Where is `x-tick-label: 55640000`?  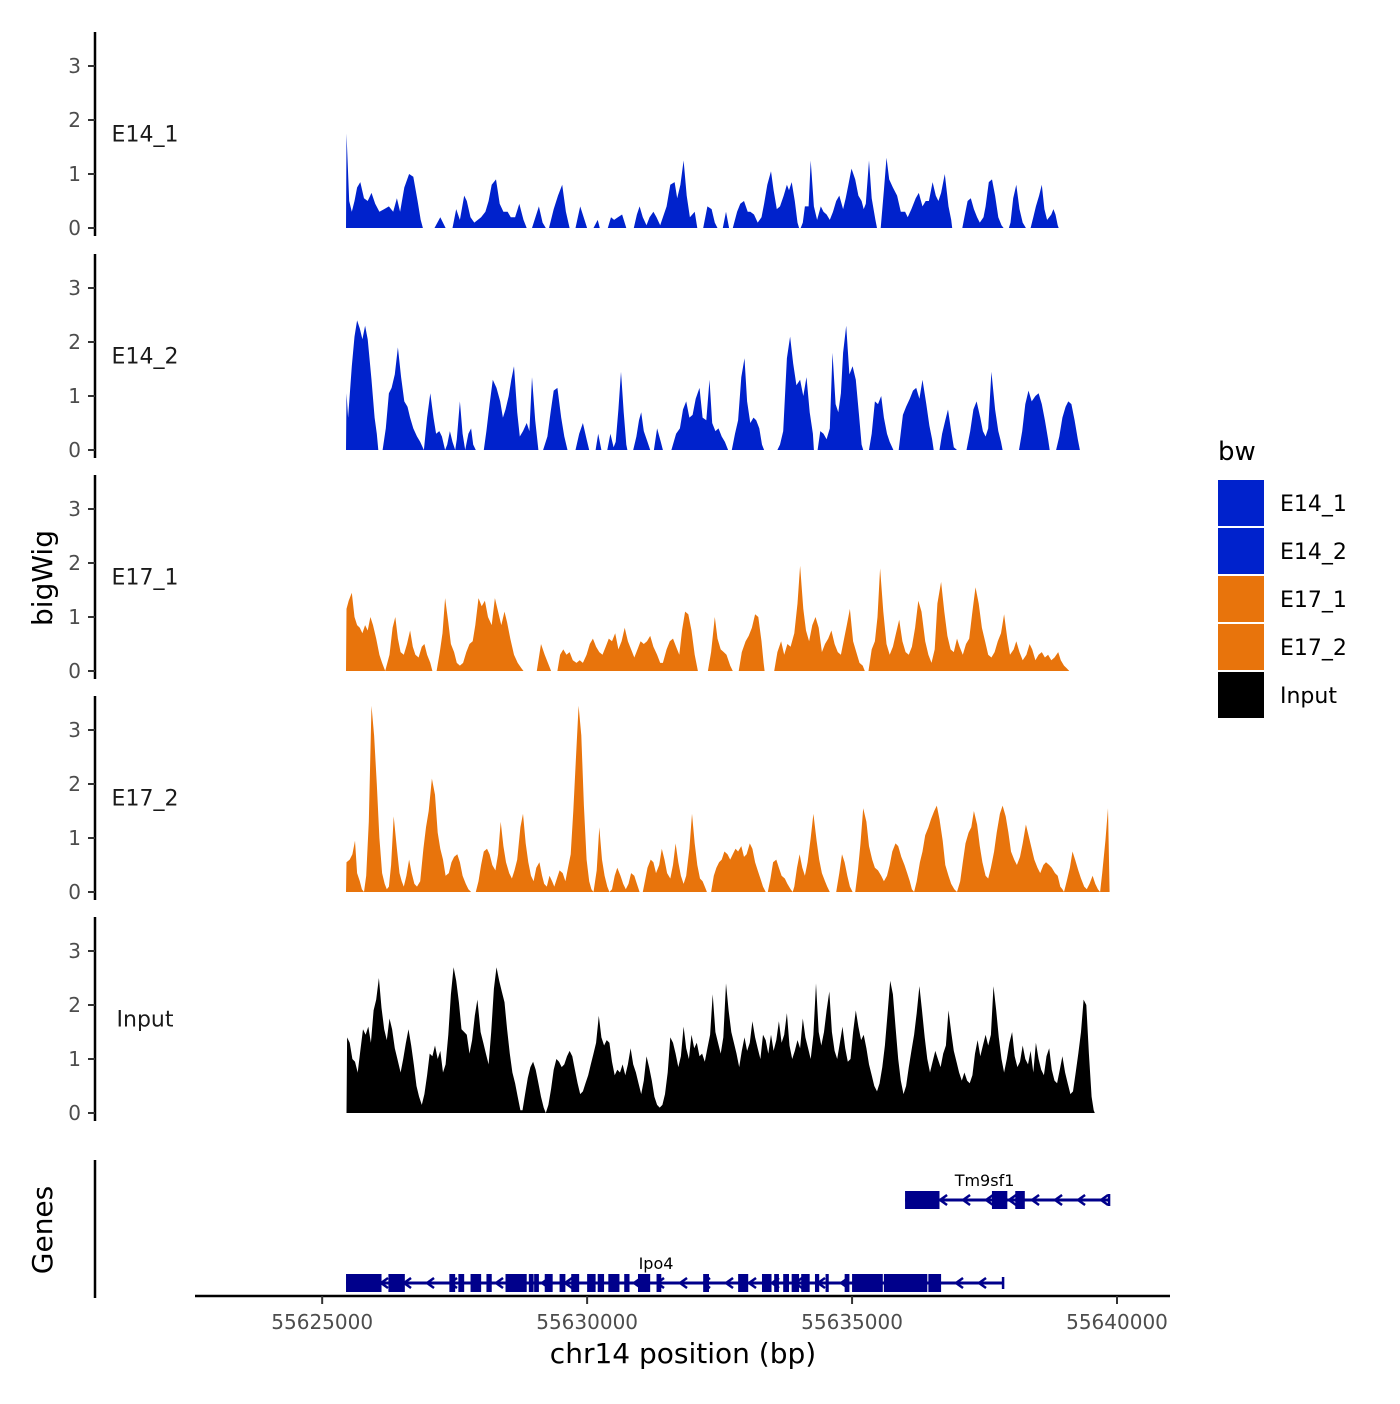
x-tick-label: 55640000 is located at coordinates (1117, 1322).